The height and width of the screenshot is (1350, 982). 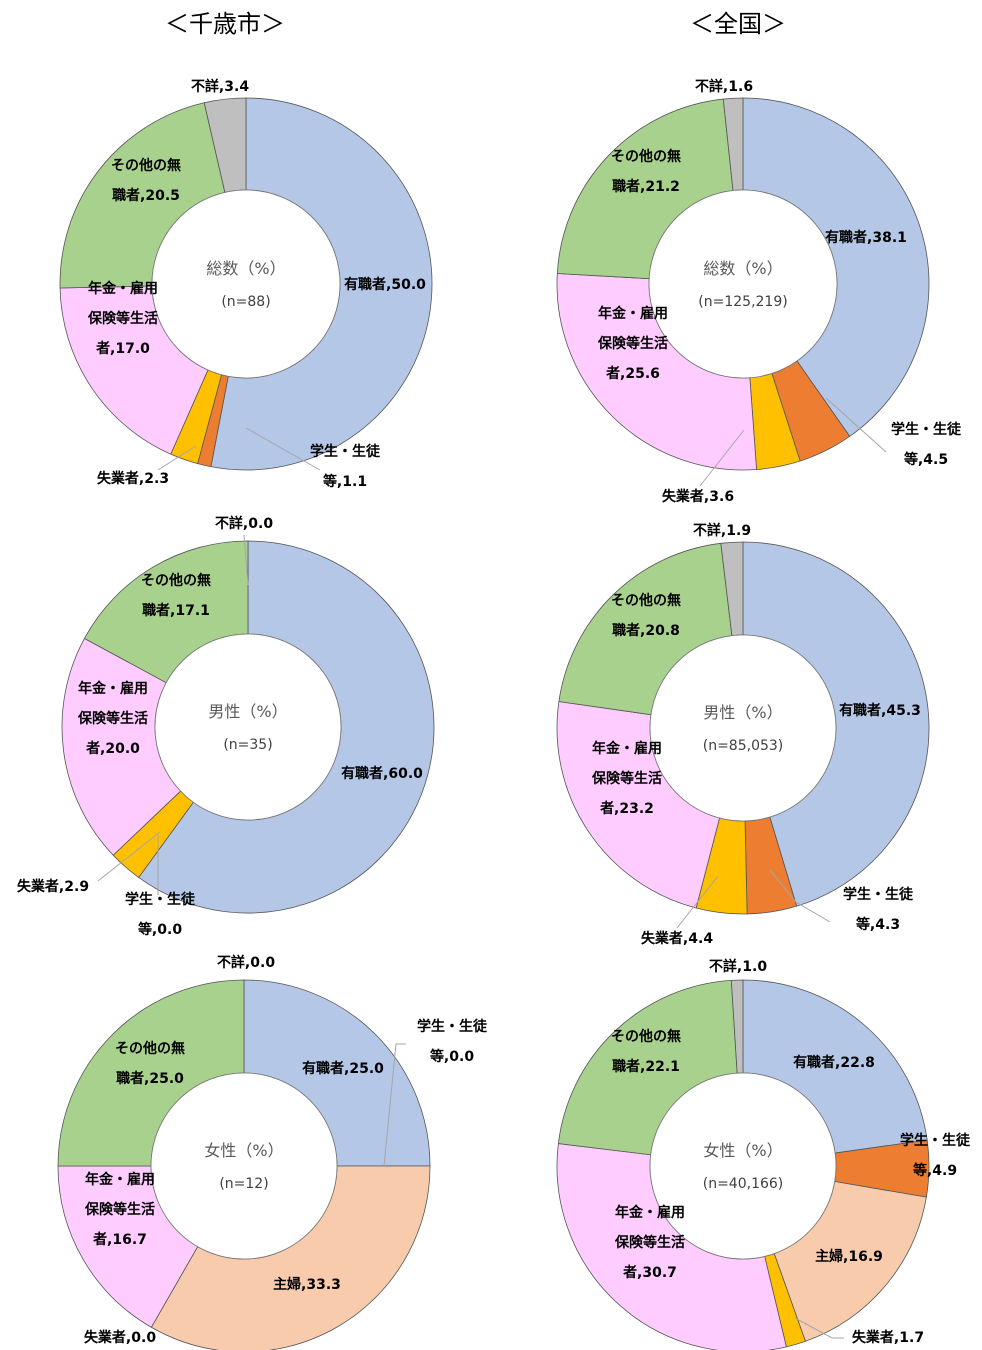 What do you see at coordinates (122, 318) in the screenshot?
I see `data-label: 年金・雇用保険等生活者,17.0` at bounding box center [122, 318].